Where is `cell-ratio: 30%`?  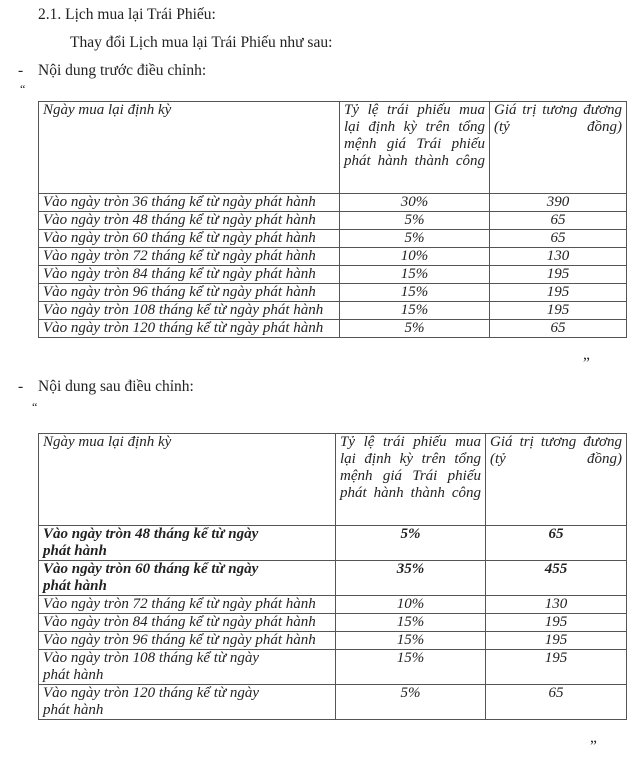 cell-ratio: 30% is located at coordinates (414, 202).